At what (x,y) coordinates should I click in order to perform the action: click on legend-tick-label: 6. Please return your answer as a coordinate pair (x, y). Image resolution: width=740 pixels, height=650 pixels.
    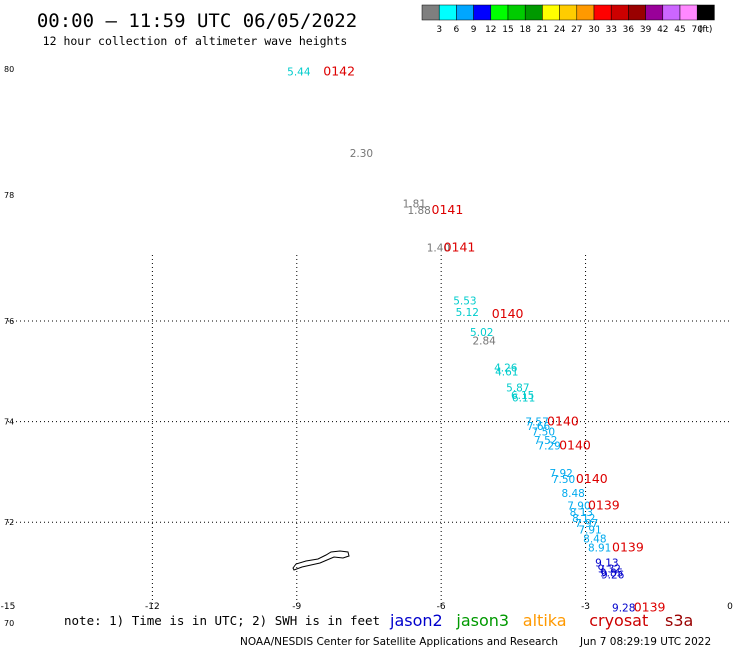
    Looking at the image, I should click on (457, 30).